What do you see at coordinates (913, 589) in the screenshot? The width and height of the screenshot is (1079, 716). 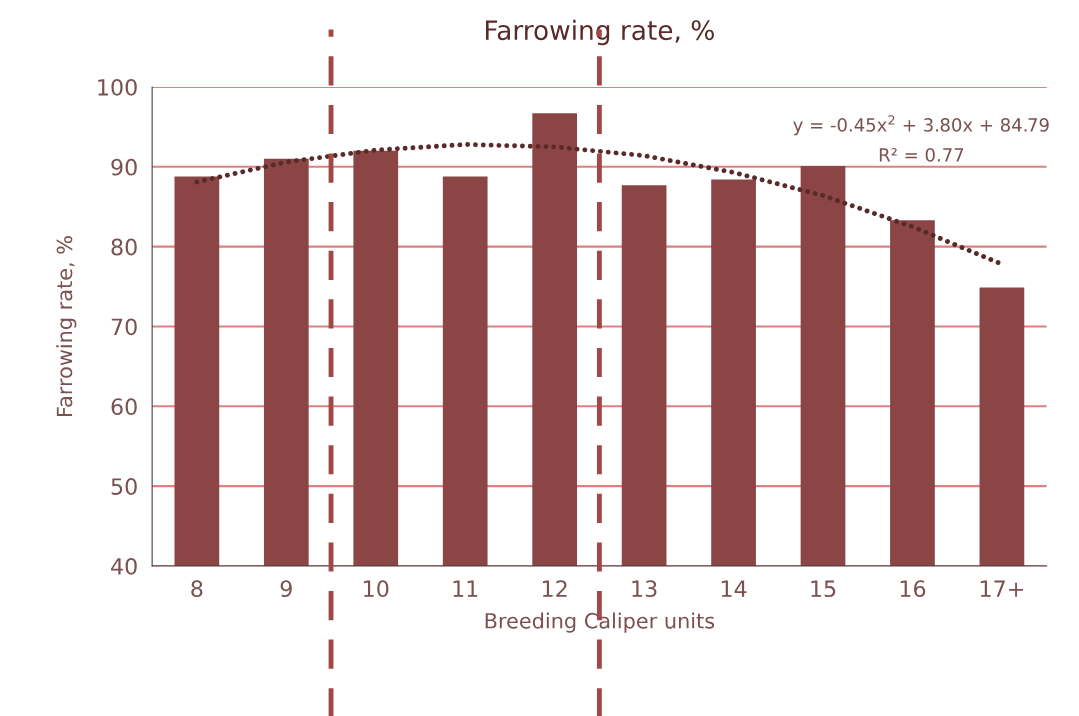 I see `x-tick-label: 16` at bounding box center [913, 589].